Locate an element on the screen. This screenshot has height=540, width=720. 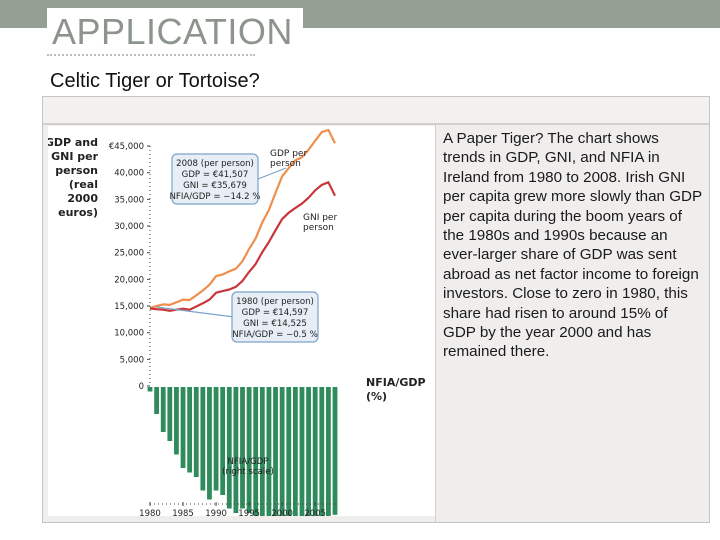
gni-series-label: GNI per is located at coordinates (320, 218).